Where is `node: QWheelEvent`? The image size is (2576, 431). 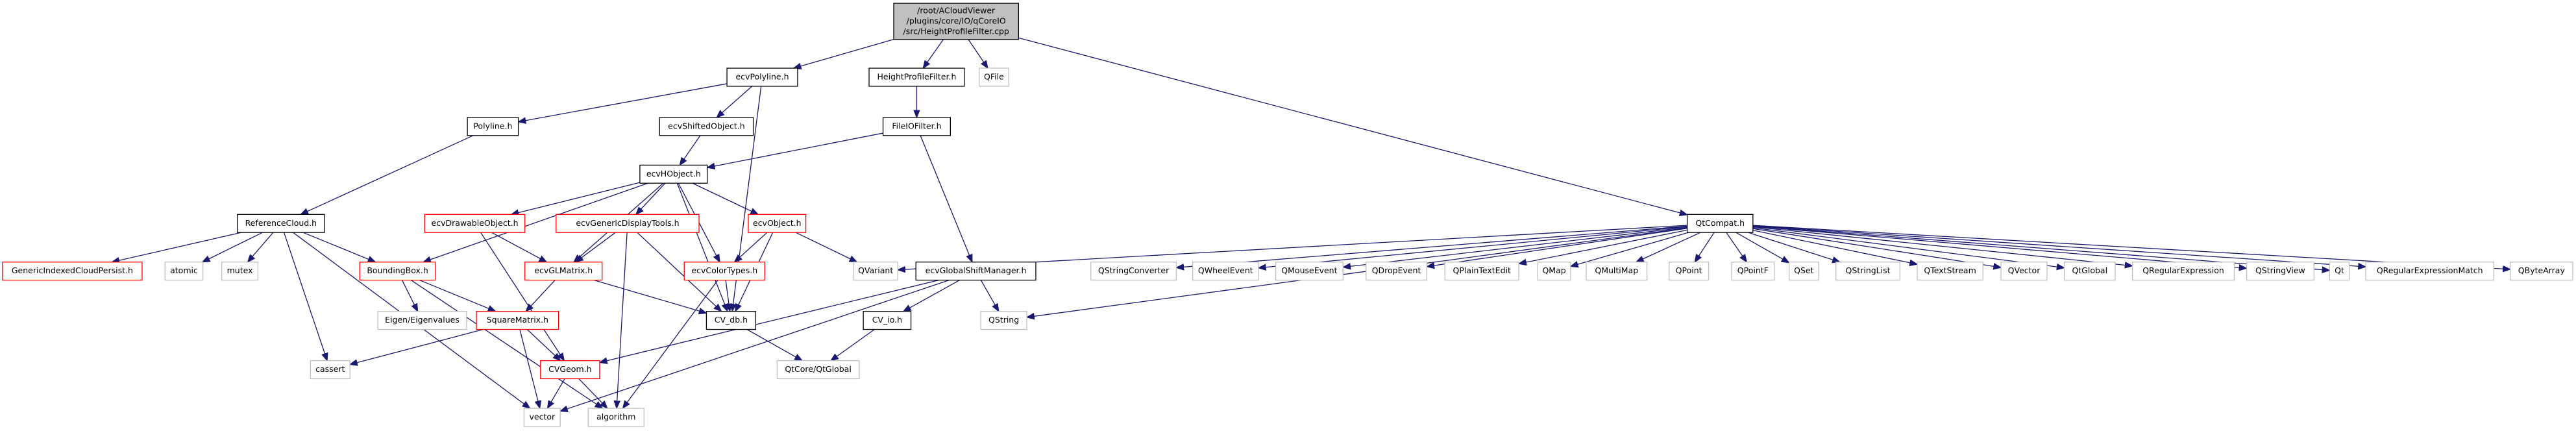 node: QWheelEvent is located at coordinates (1225, 271).